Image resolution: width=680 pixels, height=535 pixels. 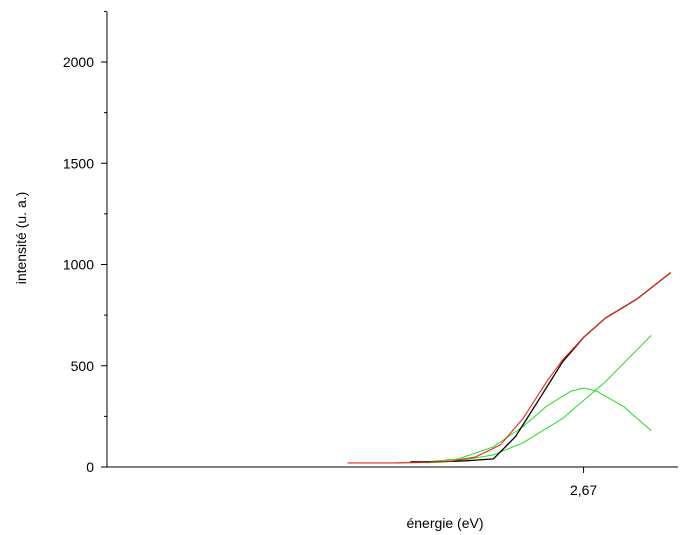 What do you see at coordinates (78, 265) in the screenshot?
I see `y-tick-label: 1000` at bounding box center [78, 265].